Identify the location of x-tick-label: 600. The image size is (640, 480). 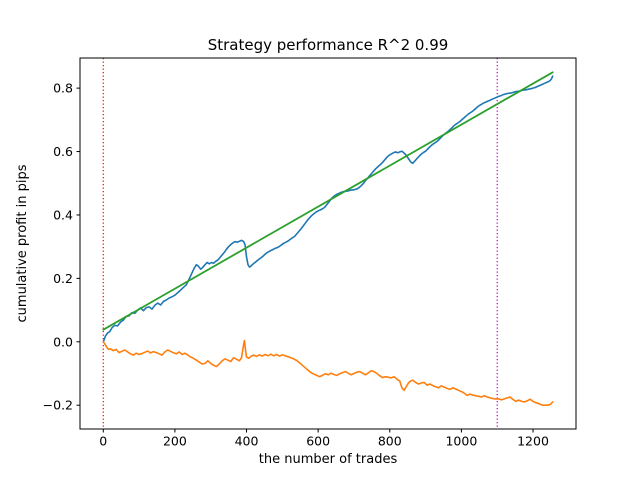
(318, 441).